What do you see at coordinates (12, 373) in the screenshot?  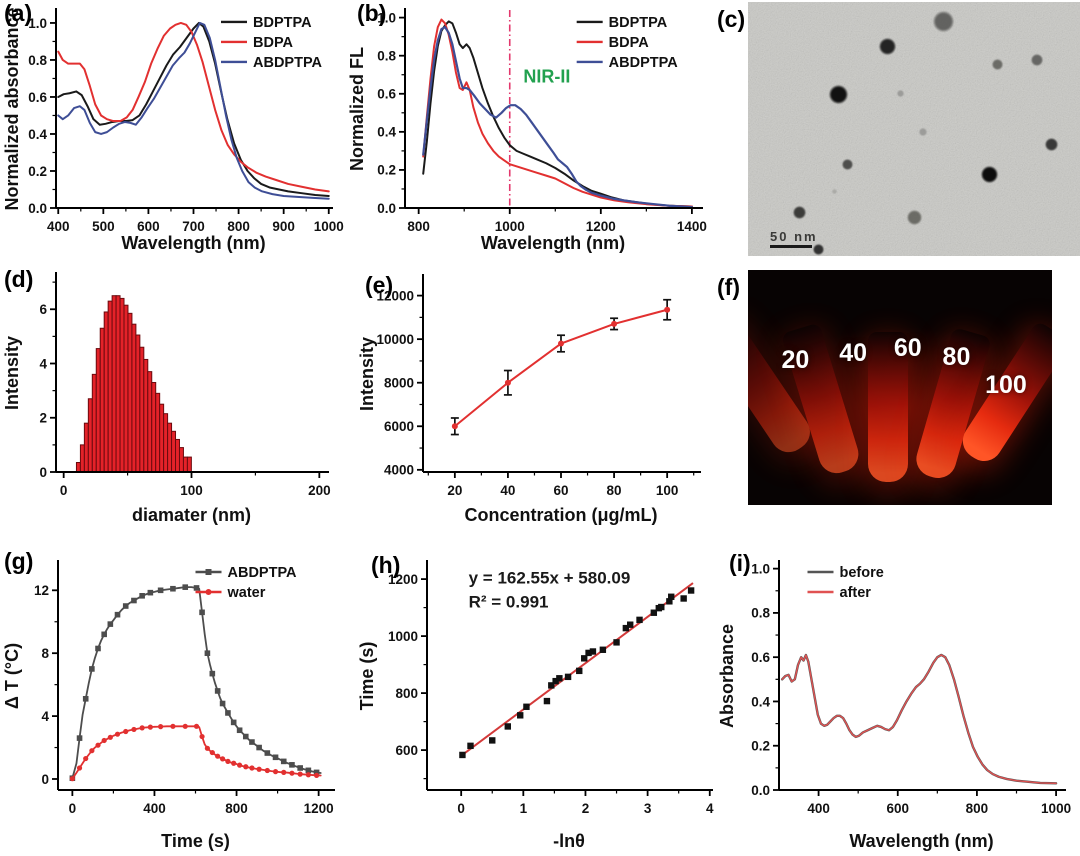 I see `y-axis-label: Intensity` at bounding box center [12, 373].